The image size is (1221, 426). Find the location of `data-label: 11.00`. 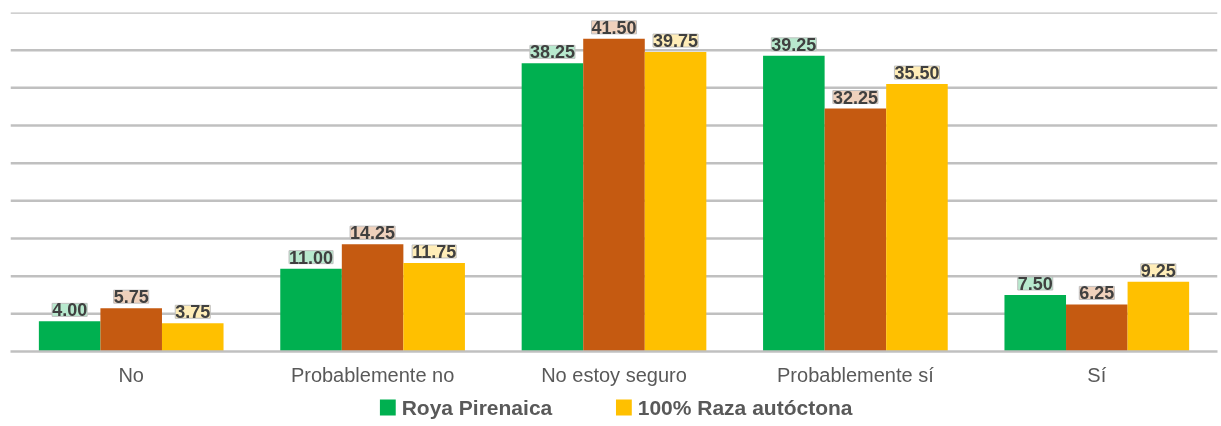

data-label: 11.00 is located at coordinates (311, 257).